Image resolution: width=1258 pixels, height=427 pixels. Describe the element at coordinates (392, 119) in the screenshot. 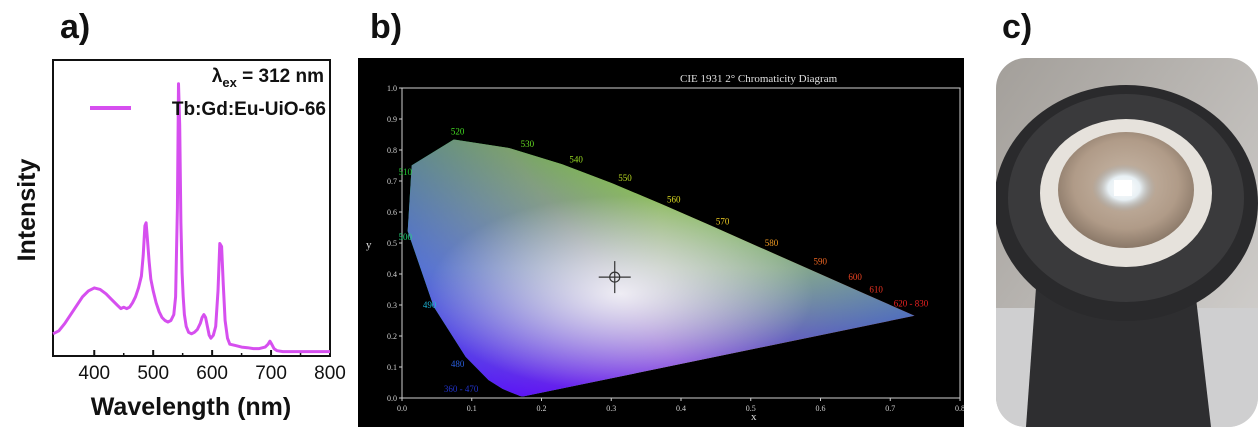

I see `y-tick-label: 0.9` at that location.